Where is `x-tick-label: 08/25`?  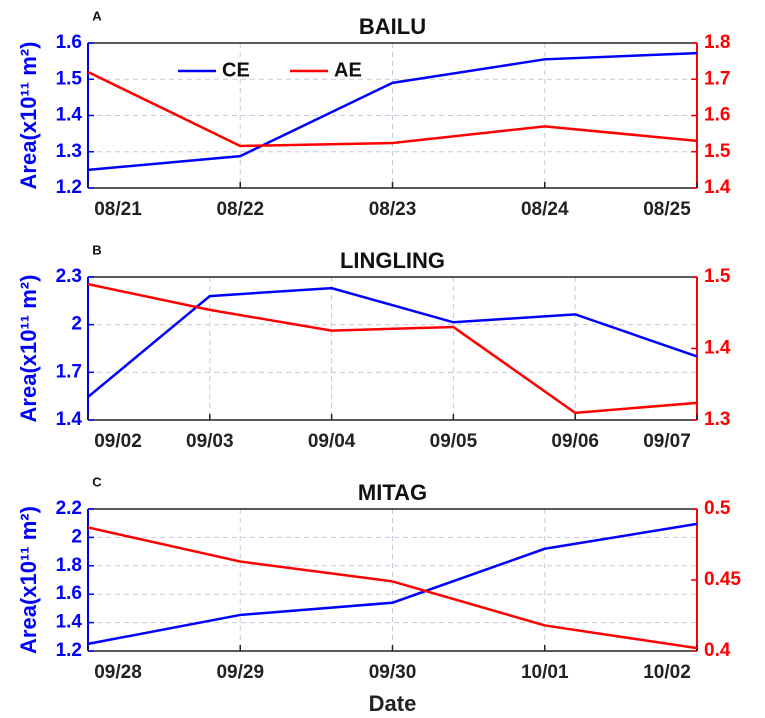 x-tick-label: 08/25 is located at coordinates (667, 209).